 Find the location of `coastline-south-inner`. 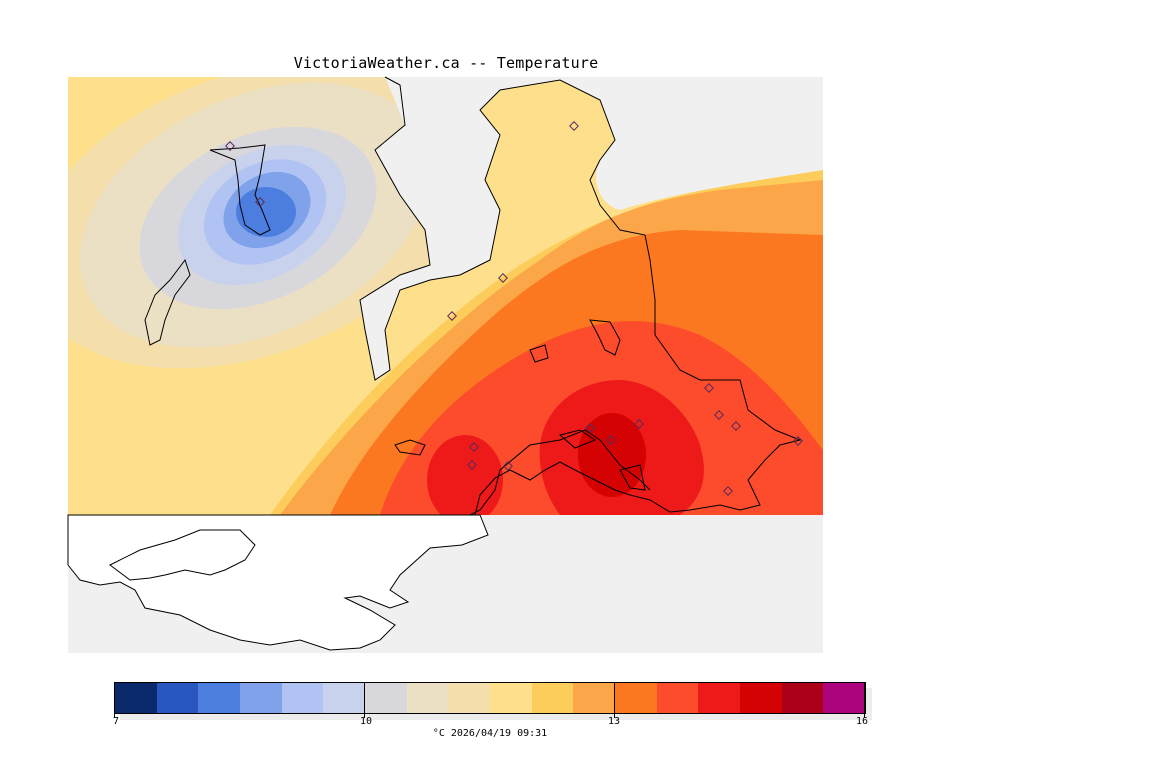

coastline-south-inner is located at coordinates (182, 555).